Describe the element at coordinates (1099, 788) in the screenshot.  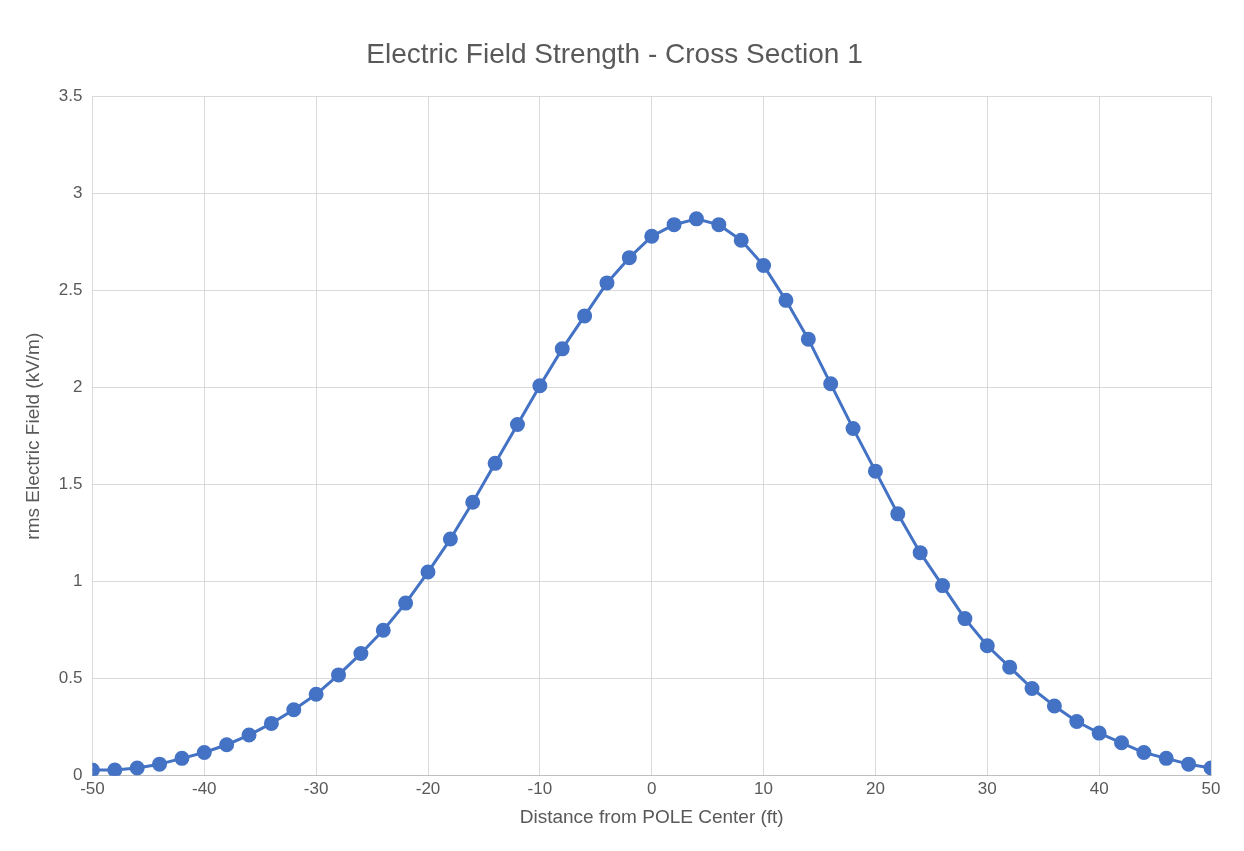
I see `x-tick-label: 40` at that location.